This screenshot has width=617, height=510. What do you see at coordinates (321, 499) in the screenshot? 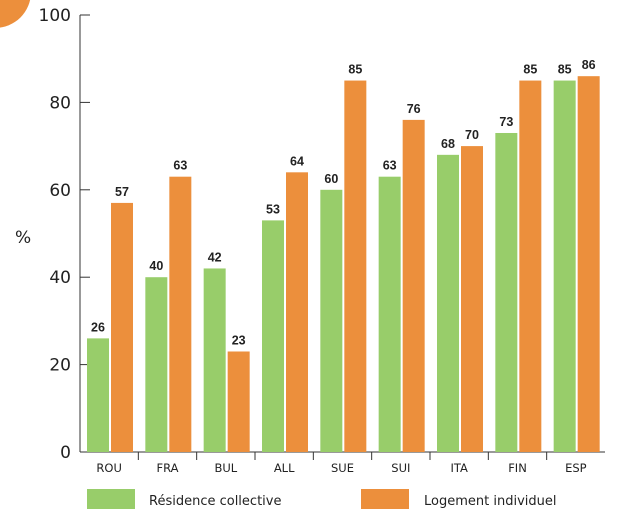
I see `legend: Résidence collective Logement individuel` at bounding box center [321, 499].